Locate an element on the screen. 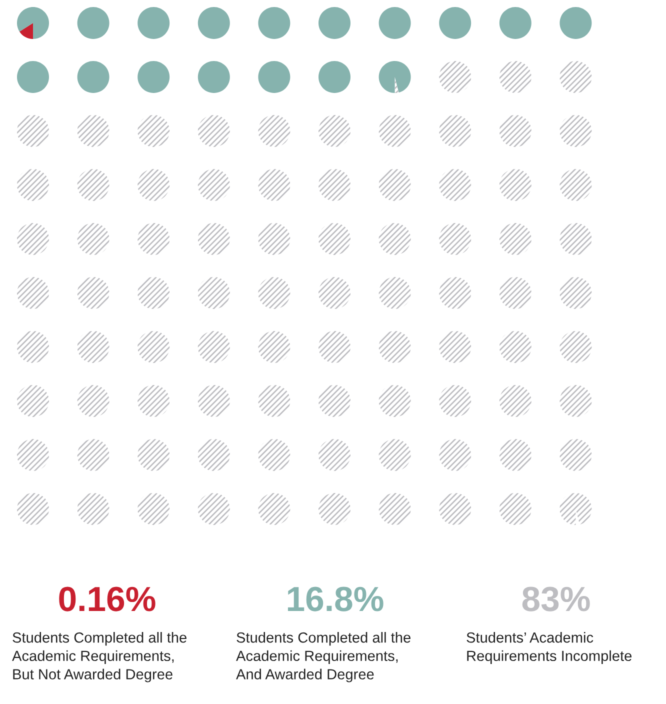 Image resolution: width=666 pixels, height=704 pixels. data-label: 83% is located at coordinates (556, 599).